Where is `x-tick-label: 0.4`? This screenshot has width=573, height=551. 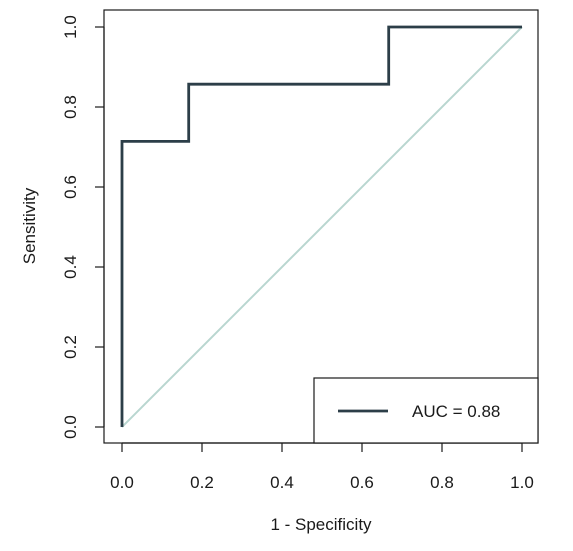 x-tick-label: 0.4 is located at coordinates (282, 482).